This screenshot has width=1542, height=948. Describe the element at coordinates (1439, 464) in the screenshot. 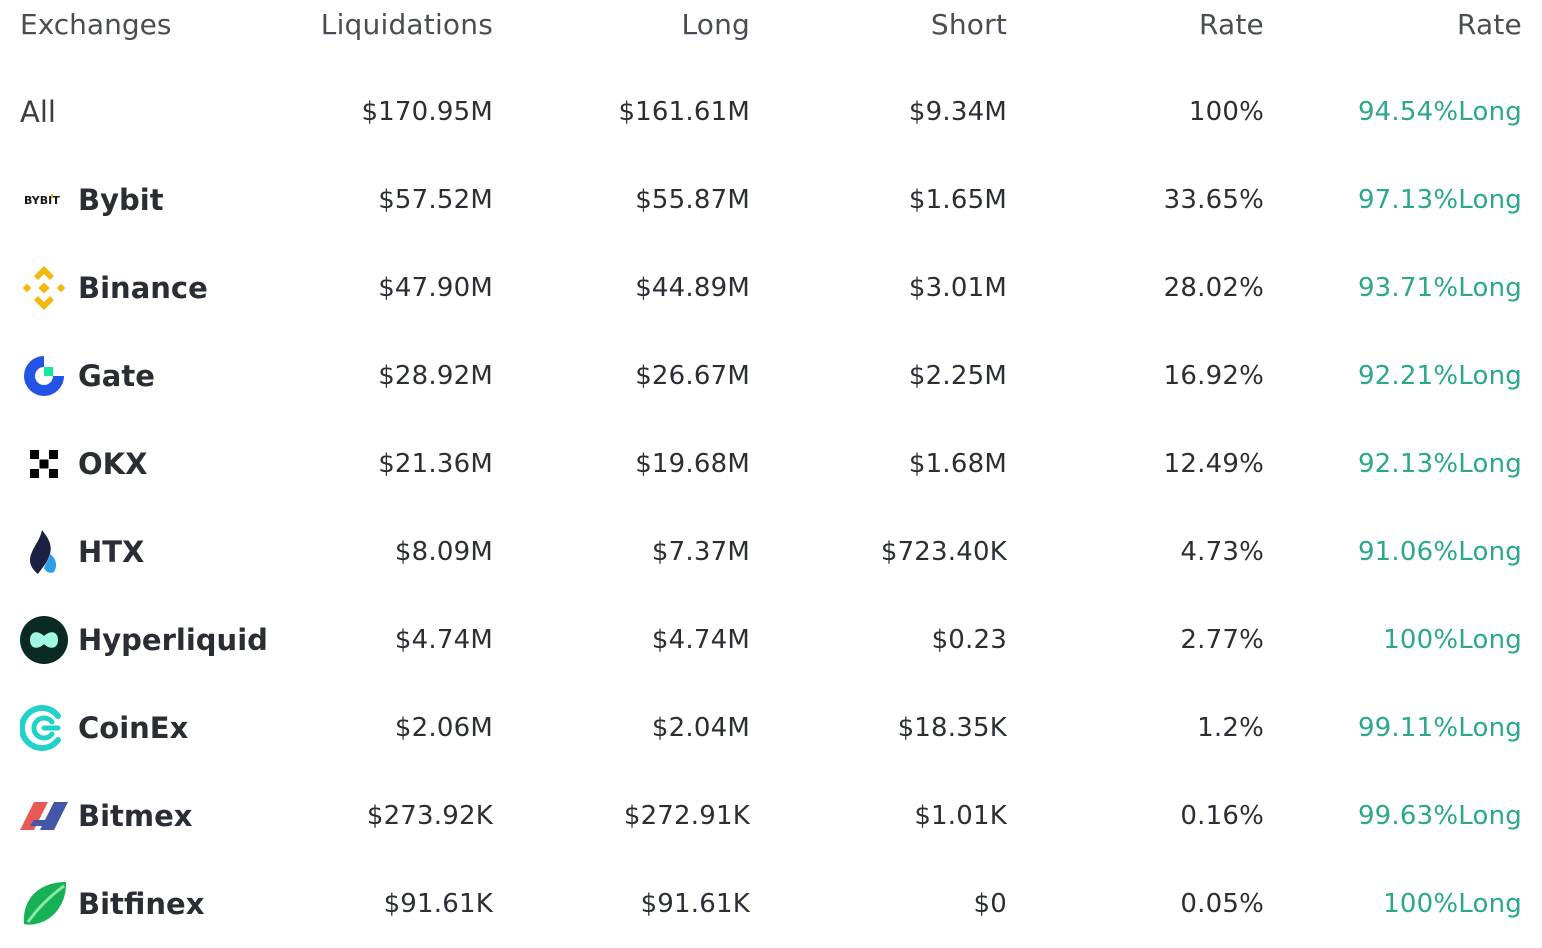

I see `long-rate-value: 92.13%Long` at that location.